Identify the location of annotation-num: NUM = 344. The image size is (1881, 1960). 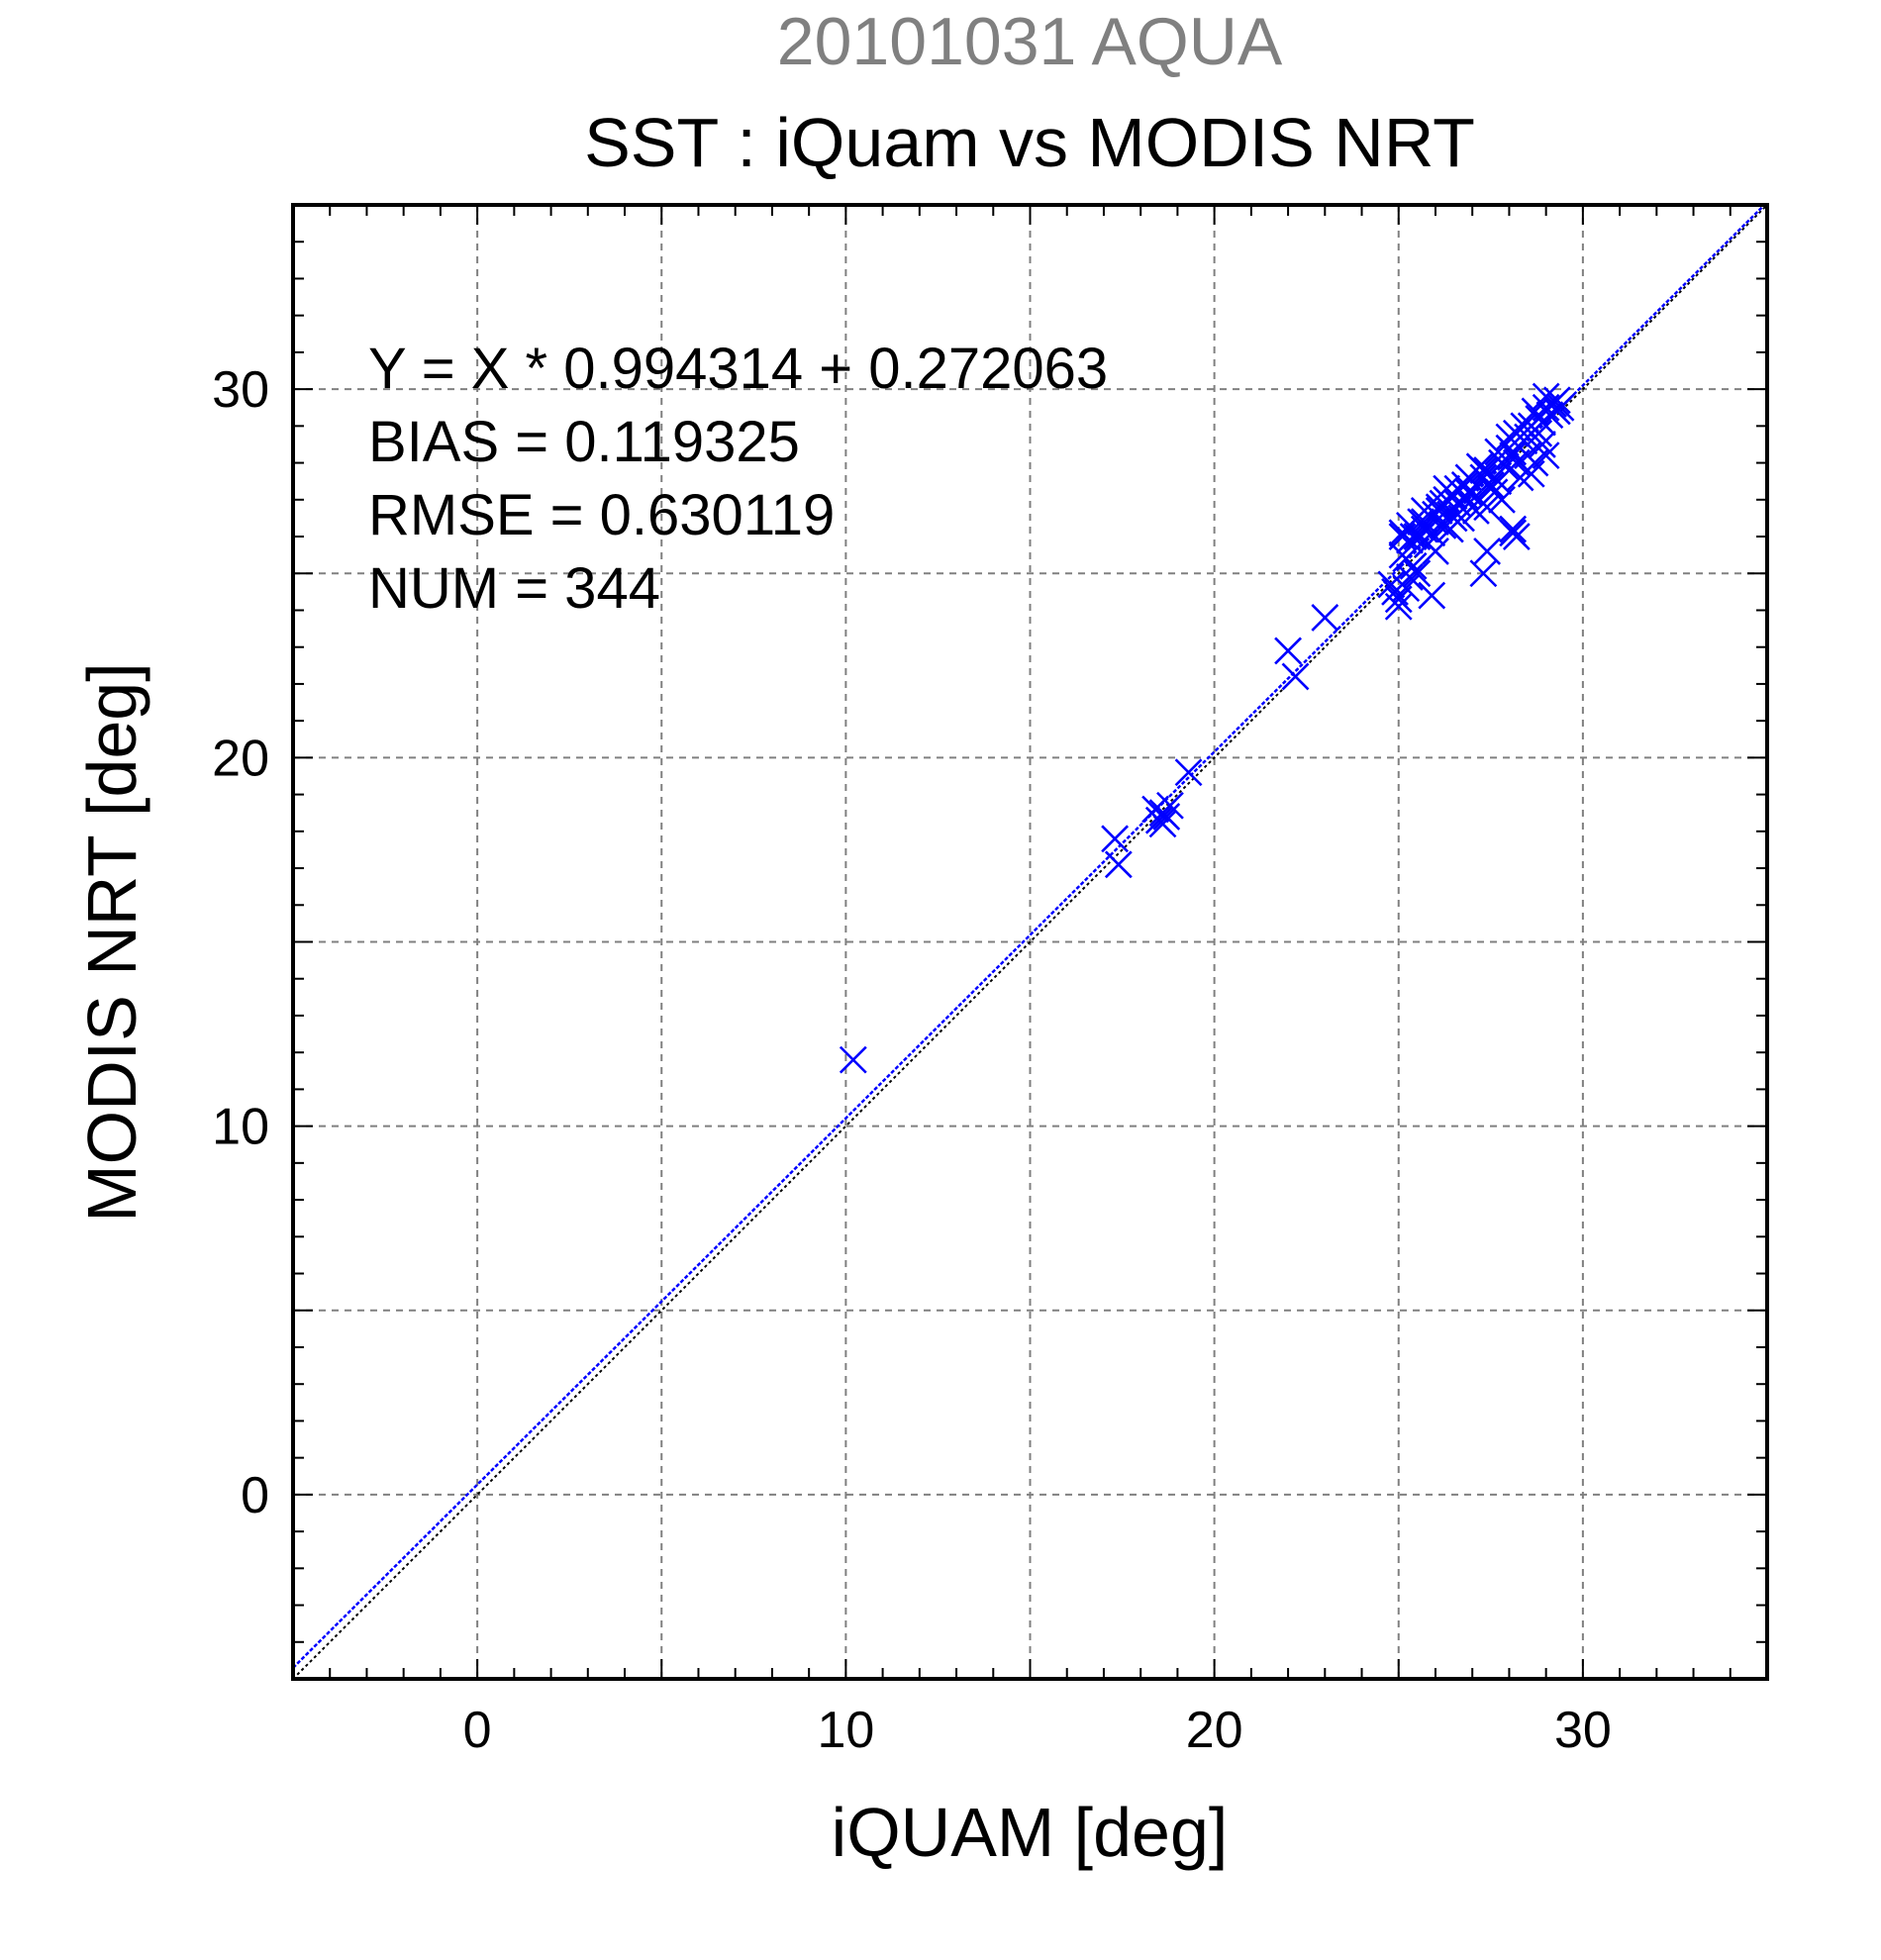
(514, 588).